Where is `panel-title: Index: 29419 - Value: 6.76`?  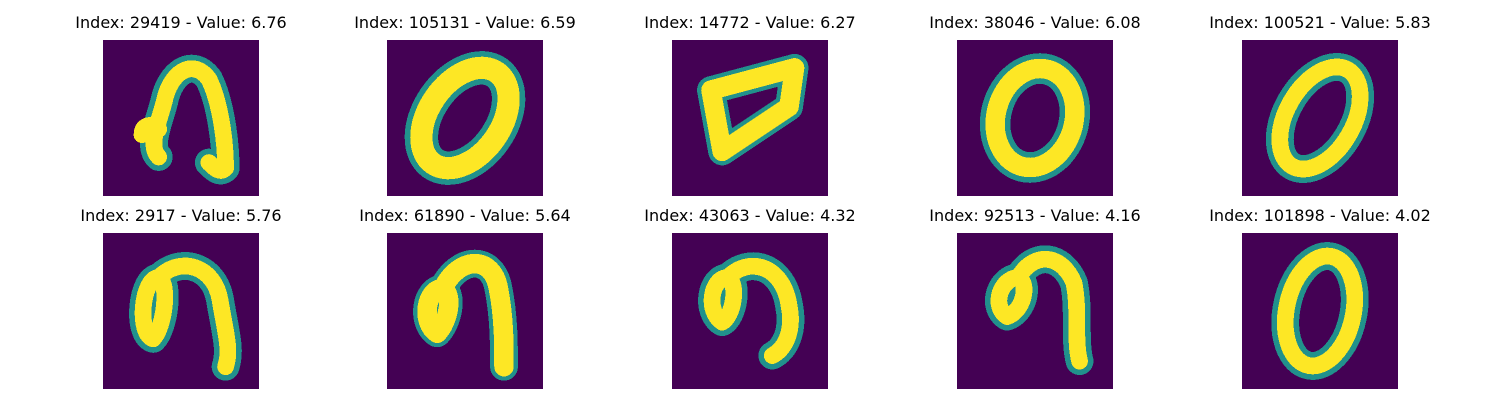
panel-title: Index: 29419 - Value: 6.76 is located at coordinates (181, 22).